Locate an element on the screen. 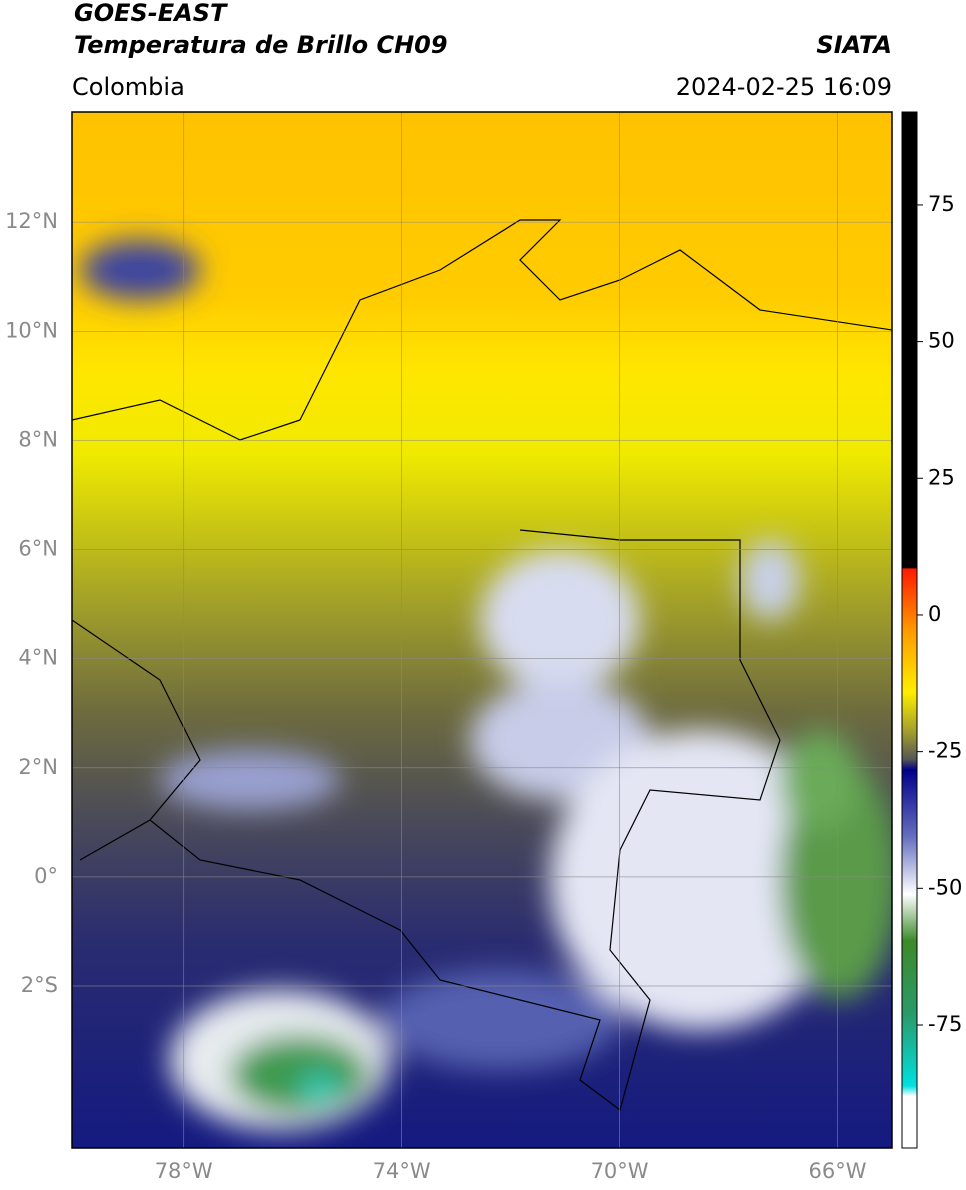  lat-label: 10°N is located at coordinates (31, 330).